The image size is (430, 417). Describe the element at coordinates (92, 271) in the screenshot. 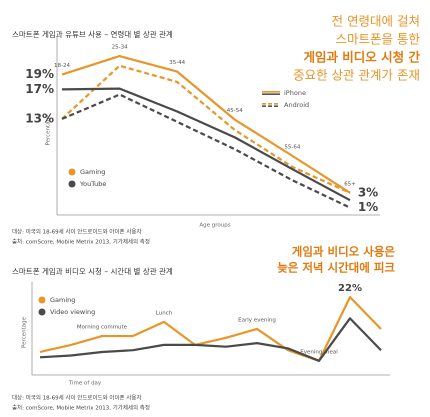

I see `chart-title: 스마트폰 게임과 비디오 시청 – 시간대 별 상관 관계` at that location.